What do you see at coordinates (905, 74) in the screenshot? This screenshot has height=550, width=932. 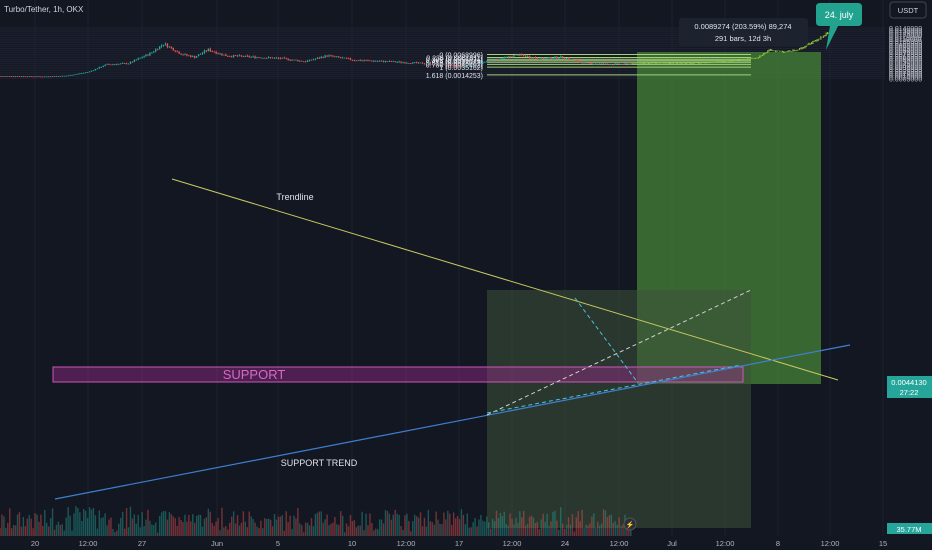 I see `price-tick-label: 0.0020000` at bounding box center [905, 74].